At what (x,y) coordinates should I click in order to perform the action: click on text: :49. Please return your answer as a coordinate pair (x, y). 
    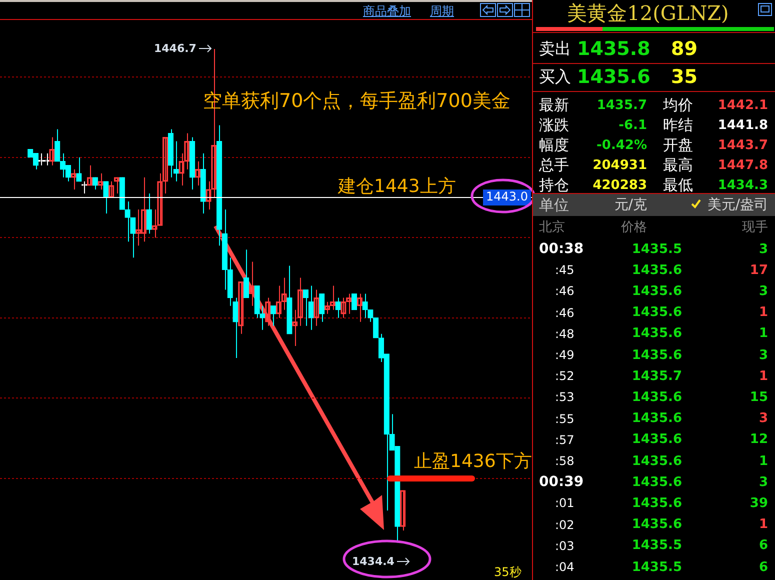
    Looking at the image, I should click on (564, 355).